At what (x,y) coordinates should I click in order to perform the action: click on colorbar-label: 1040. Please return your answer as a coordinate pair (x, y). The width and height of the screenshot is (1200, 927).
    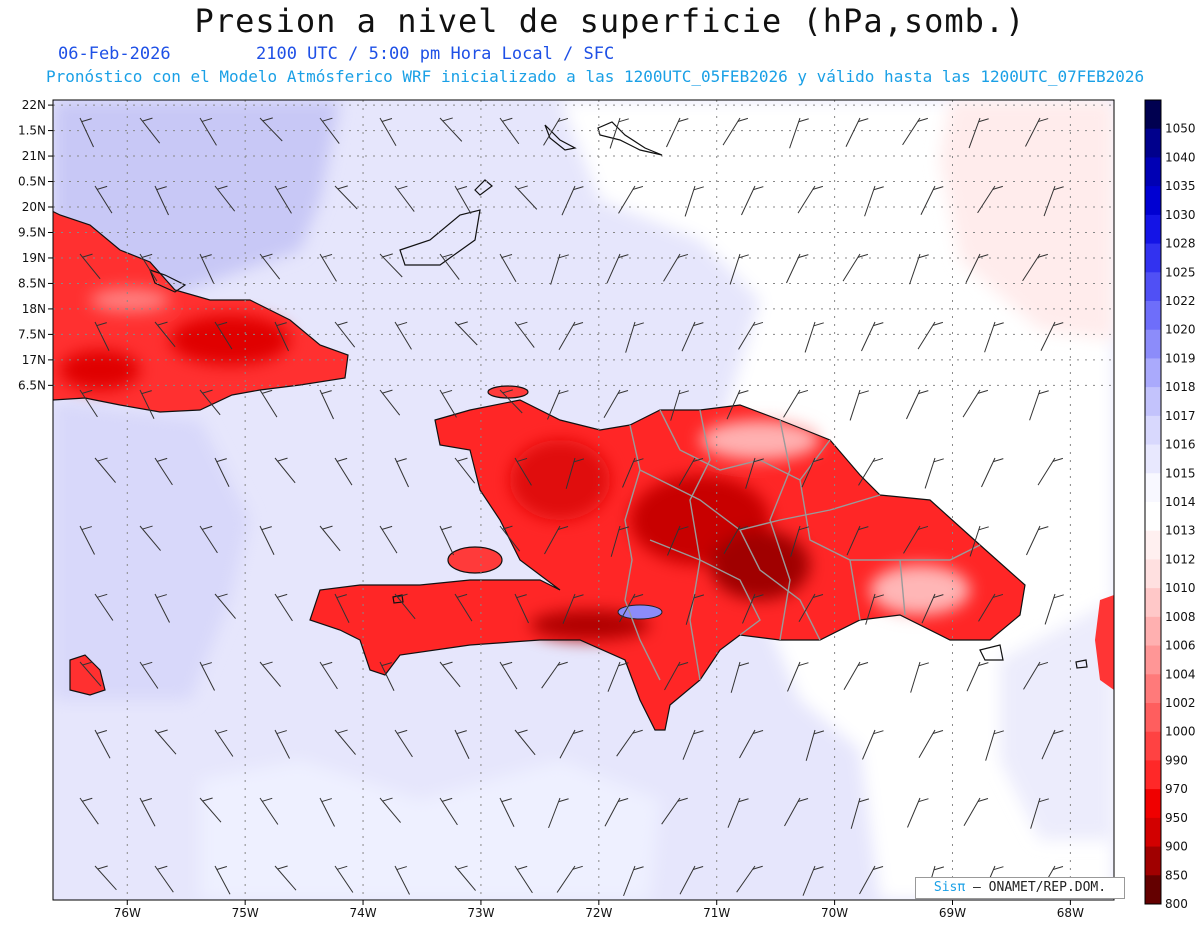
    Looking at the image, I should click on (1180, 157).